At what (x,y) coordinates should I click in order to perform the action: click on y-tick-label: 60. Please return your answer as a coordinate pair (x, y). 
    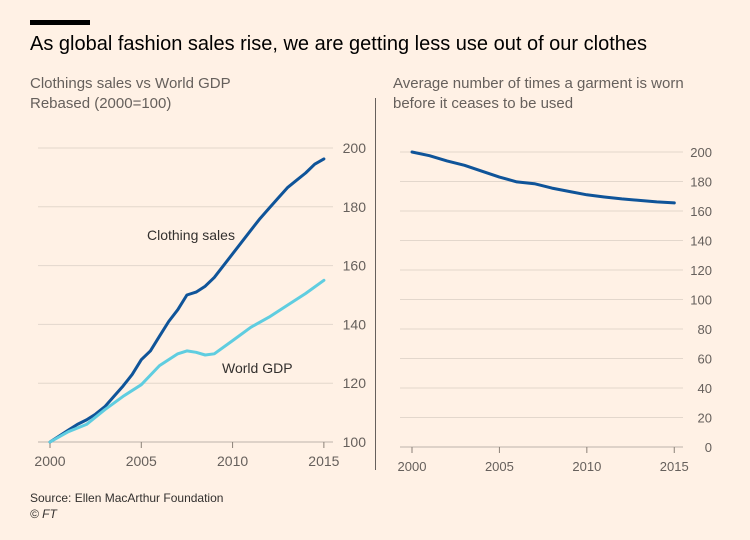
    Looking at the image, I should click on (705, 359).